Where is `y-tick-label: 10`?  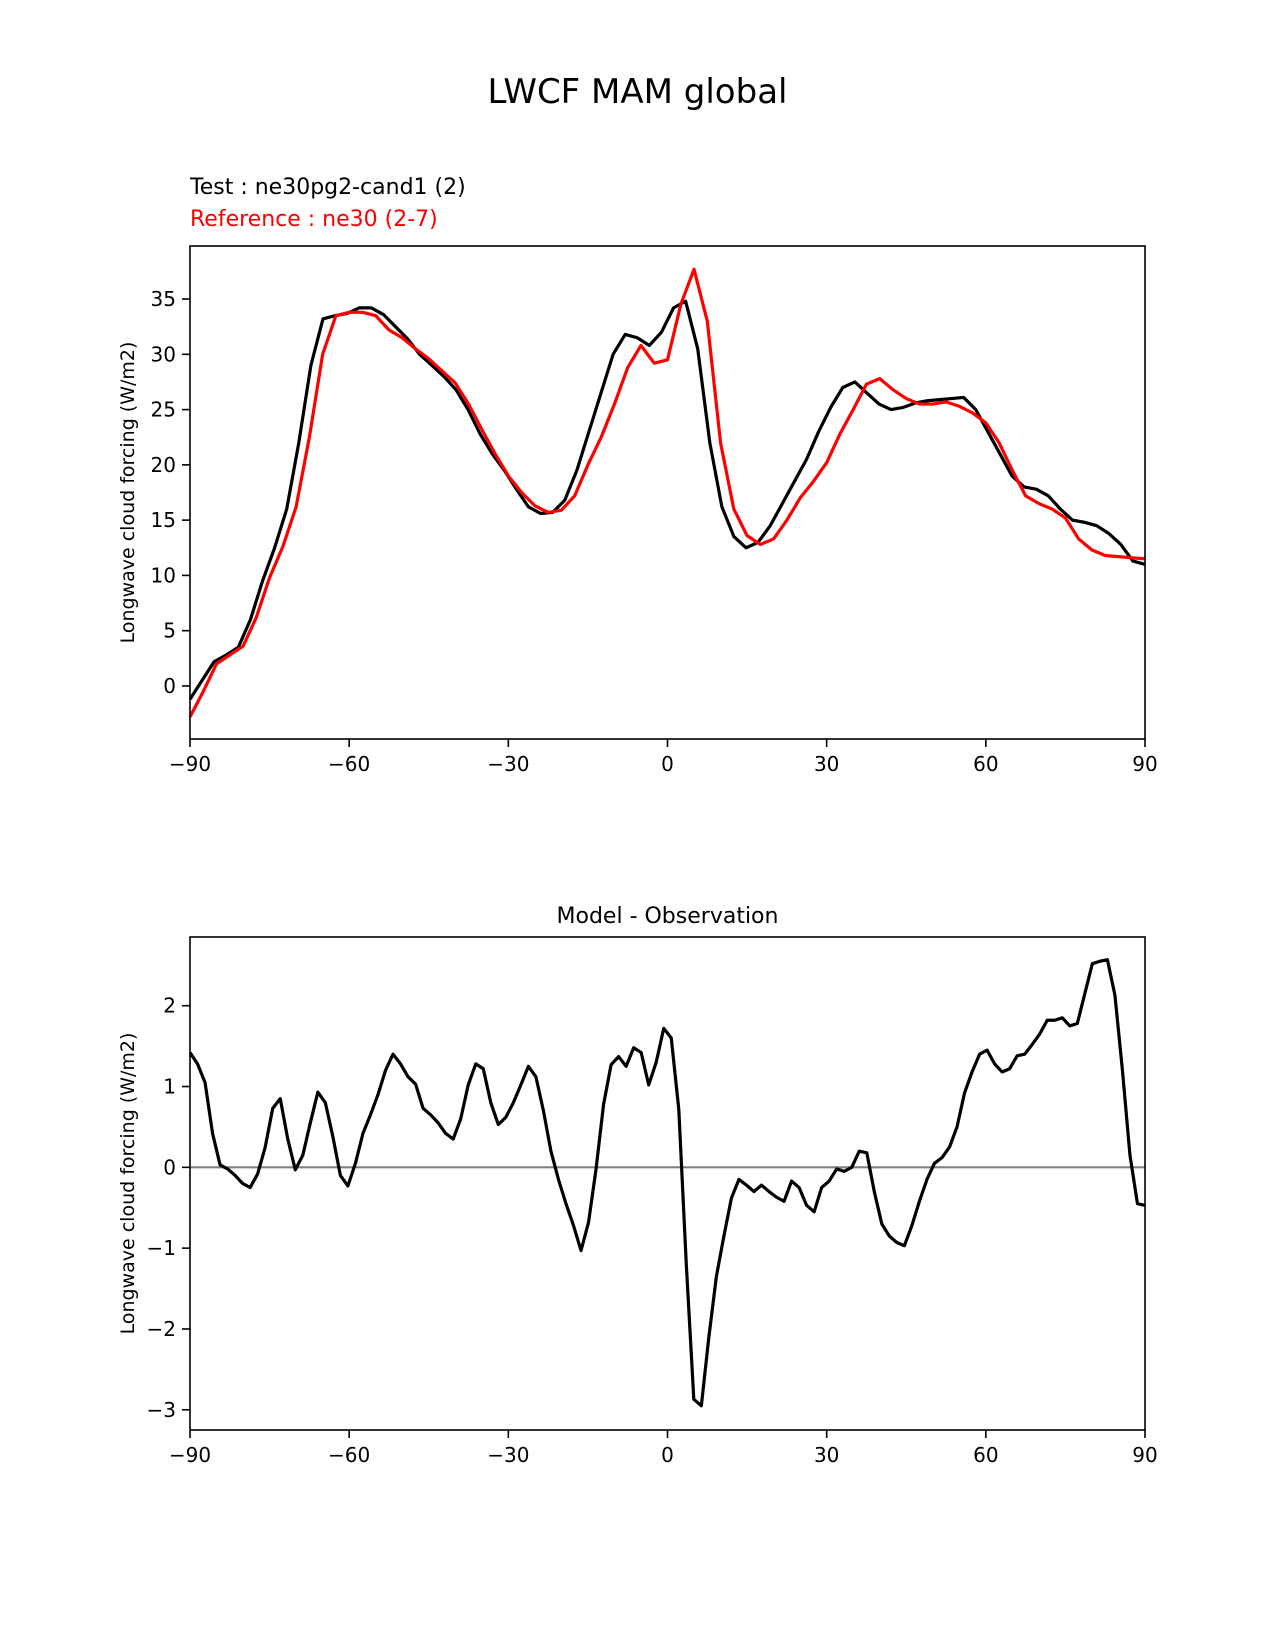 y-tick-label: 10 is located at coordinates (163, 575).